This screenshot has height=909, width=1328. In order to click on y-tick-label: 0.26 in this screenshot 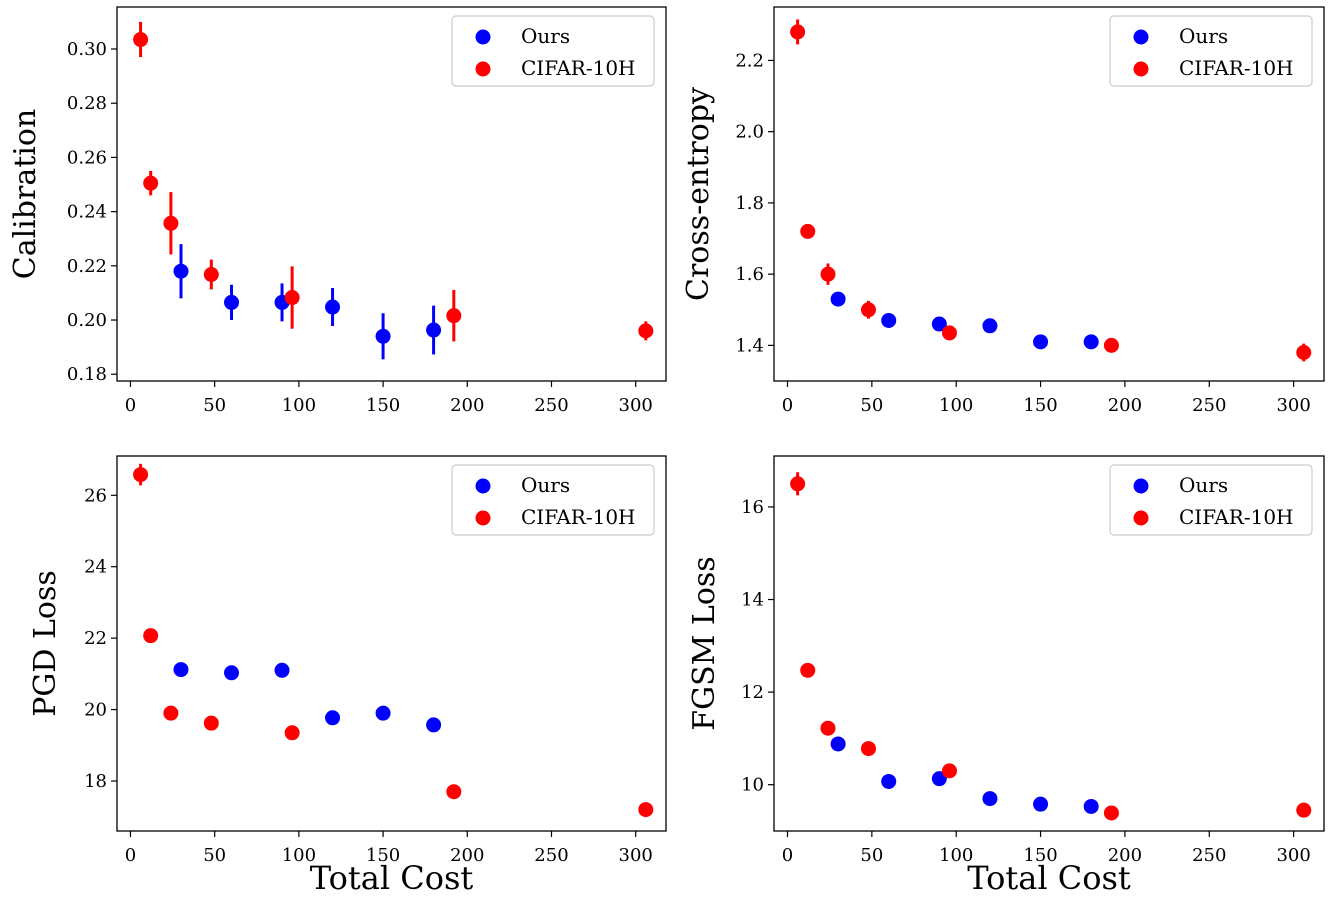, I will do `click(87, 157)`.